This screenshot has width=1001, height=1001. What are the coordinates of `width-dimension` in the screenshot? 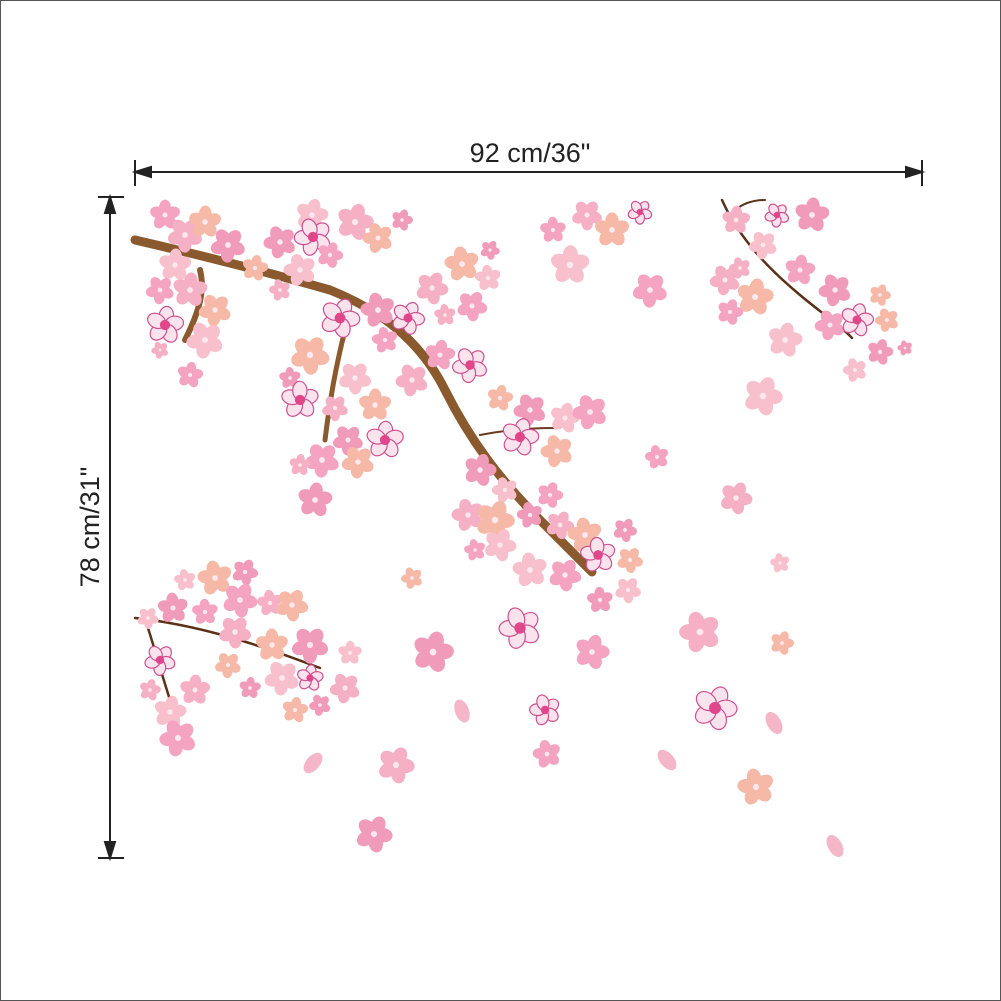 It's located at (528, 173).